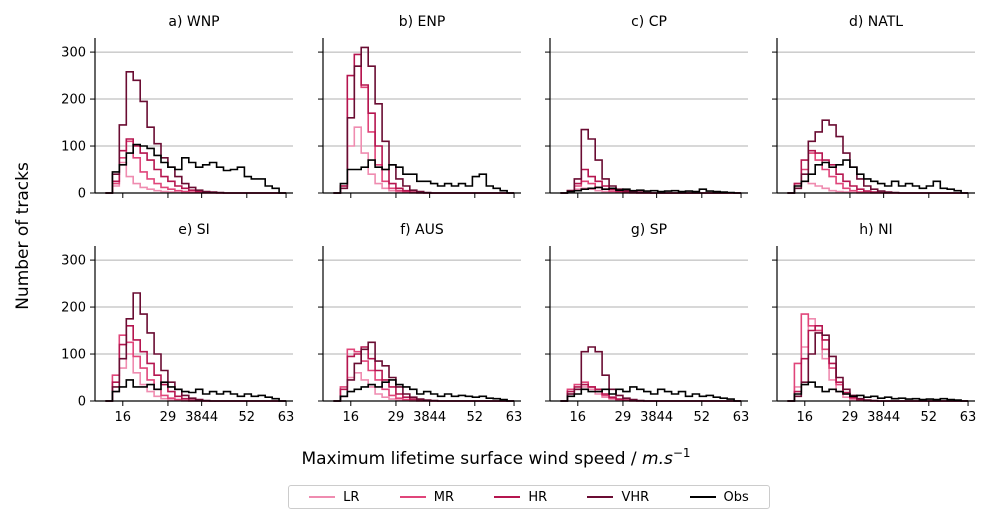 This screenshot has width=992, height=511. Describe the element at coordinates (422, 230) in the screenshot. I see `subplot-title: f) AUS` at that location.